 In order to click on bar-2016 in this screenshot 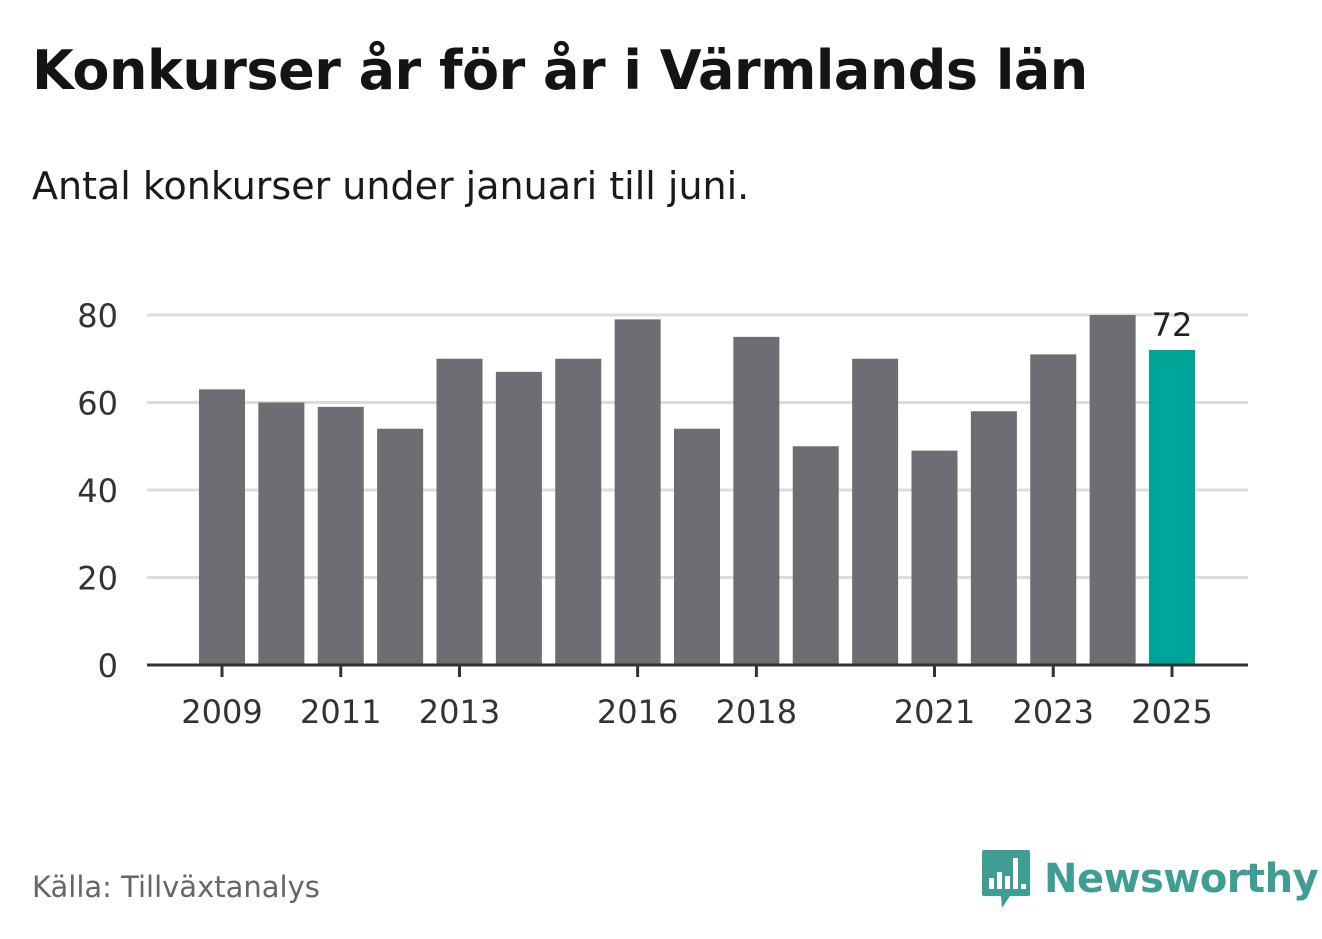, I will do `click(637, 492)`.